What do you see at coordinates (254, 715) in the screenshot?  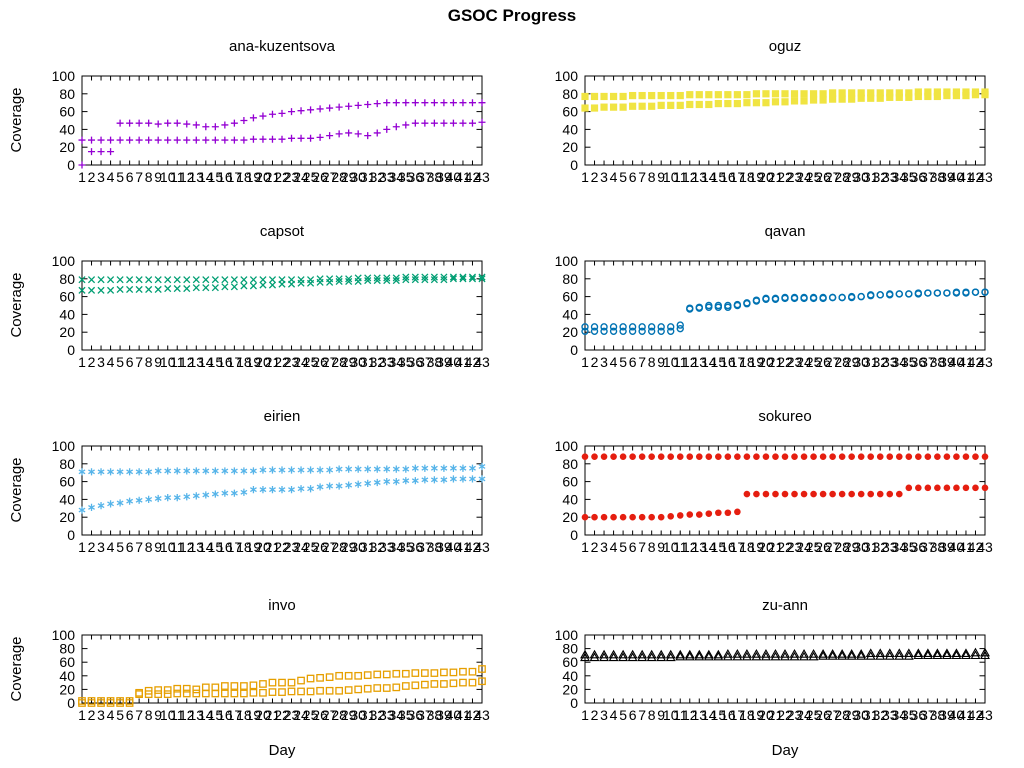 I see `svg-text: 19` at bounding box center [254, 715].